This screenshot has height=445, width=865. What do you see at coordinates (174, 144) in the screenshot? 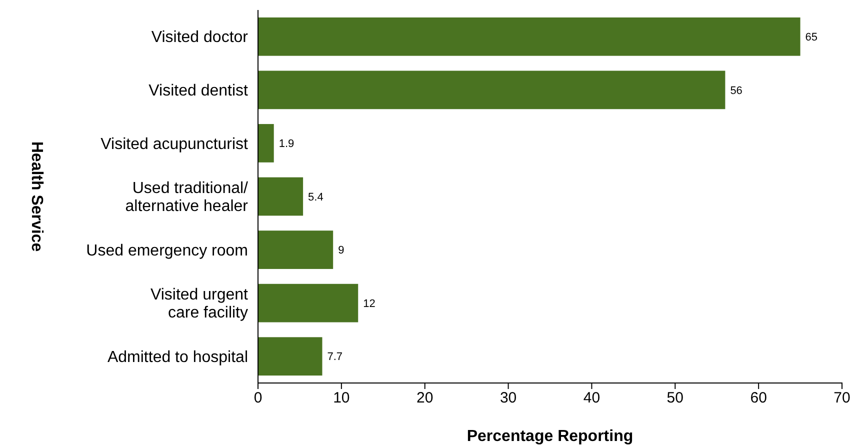
I see `y-tick-label: Visited acupuncturist` at bounding box center [174, 144].